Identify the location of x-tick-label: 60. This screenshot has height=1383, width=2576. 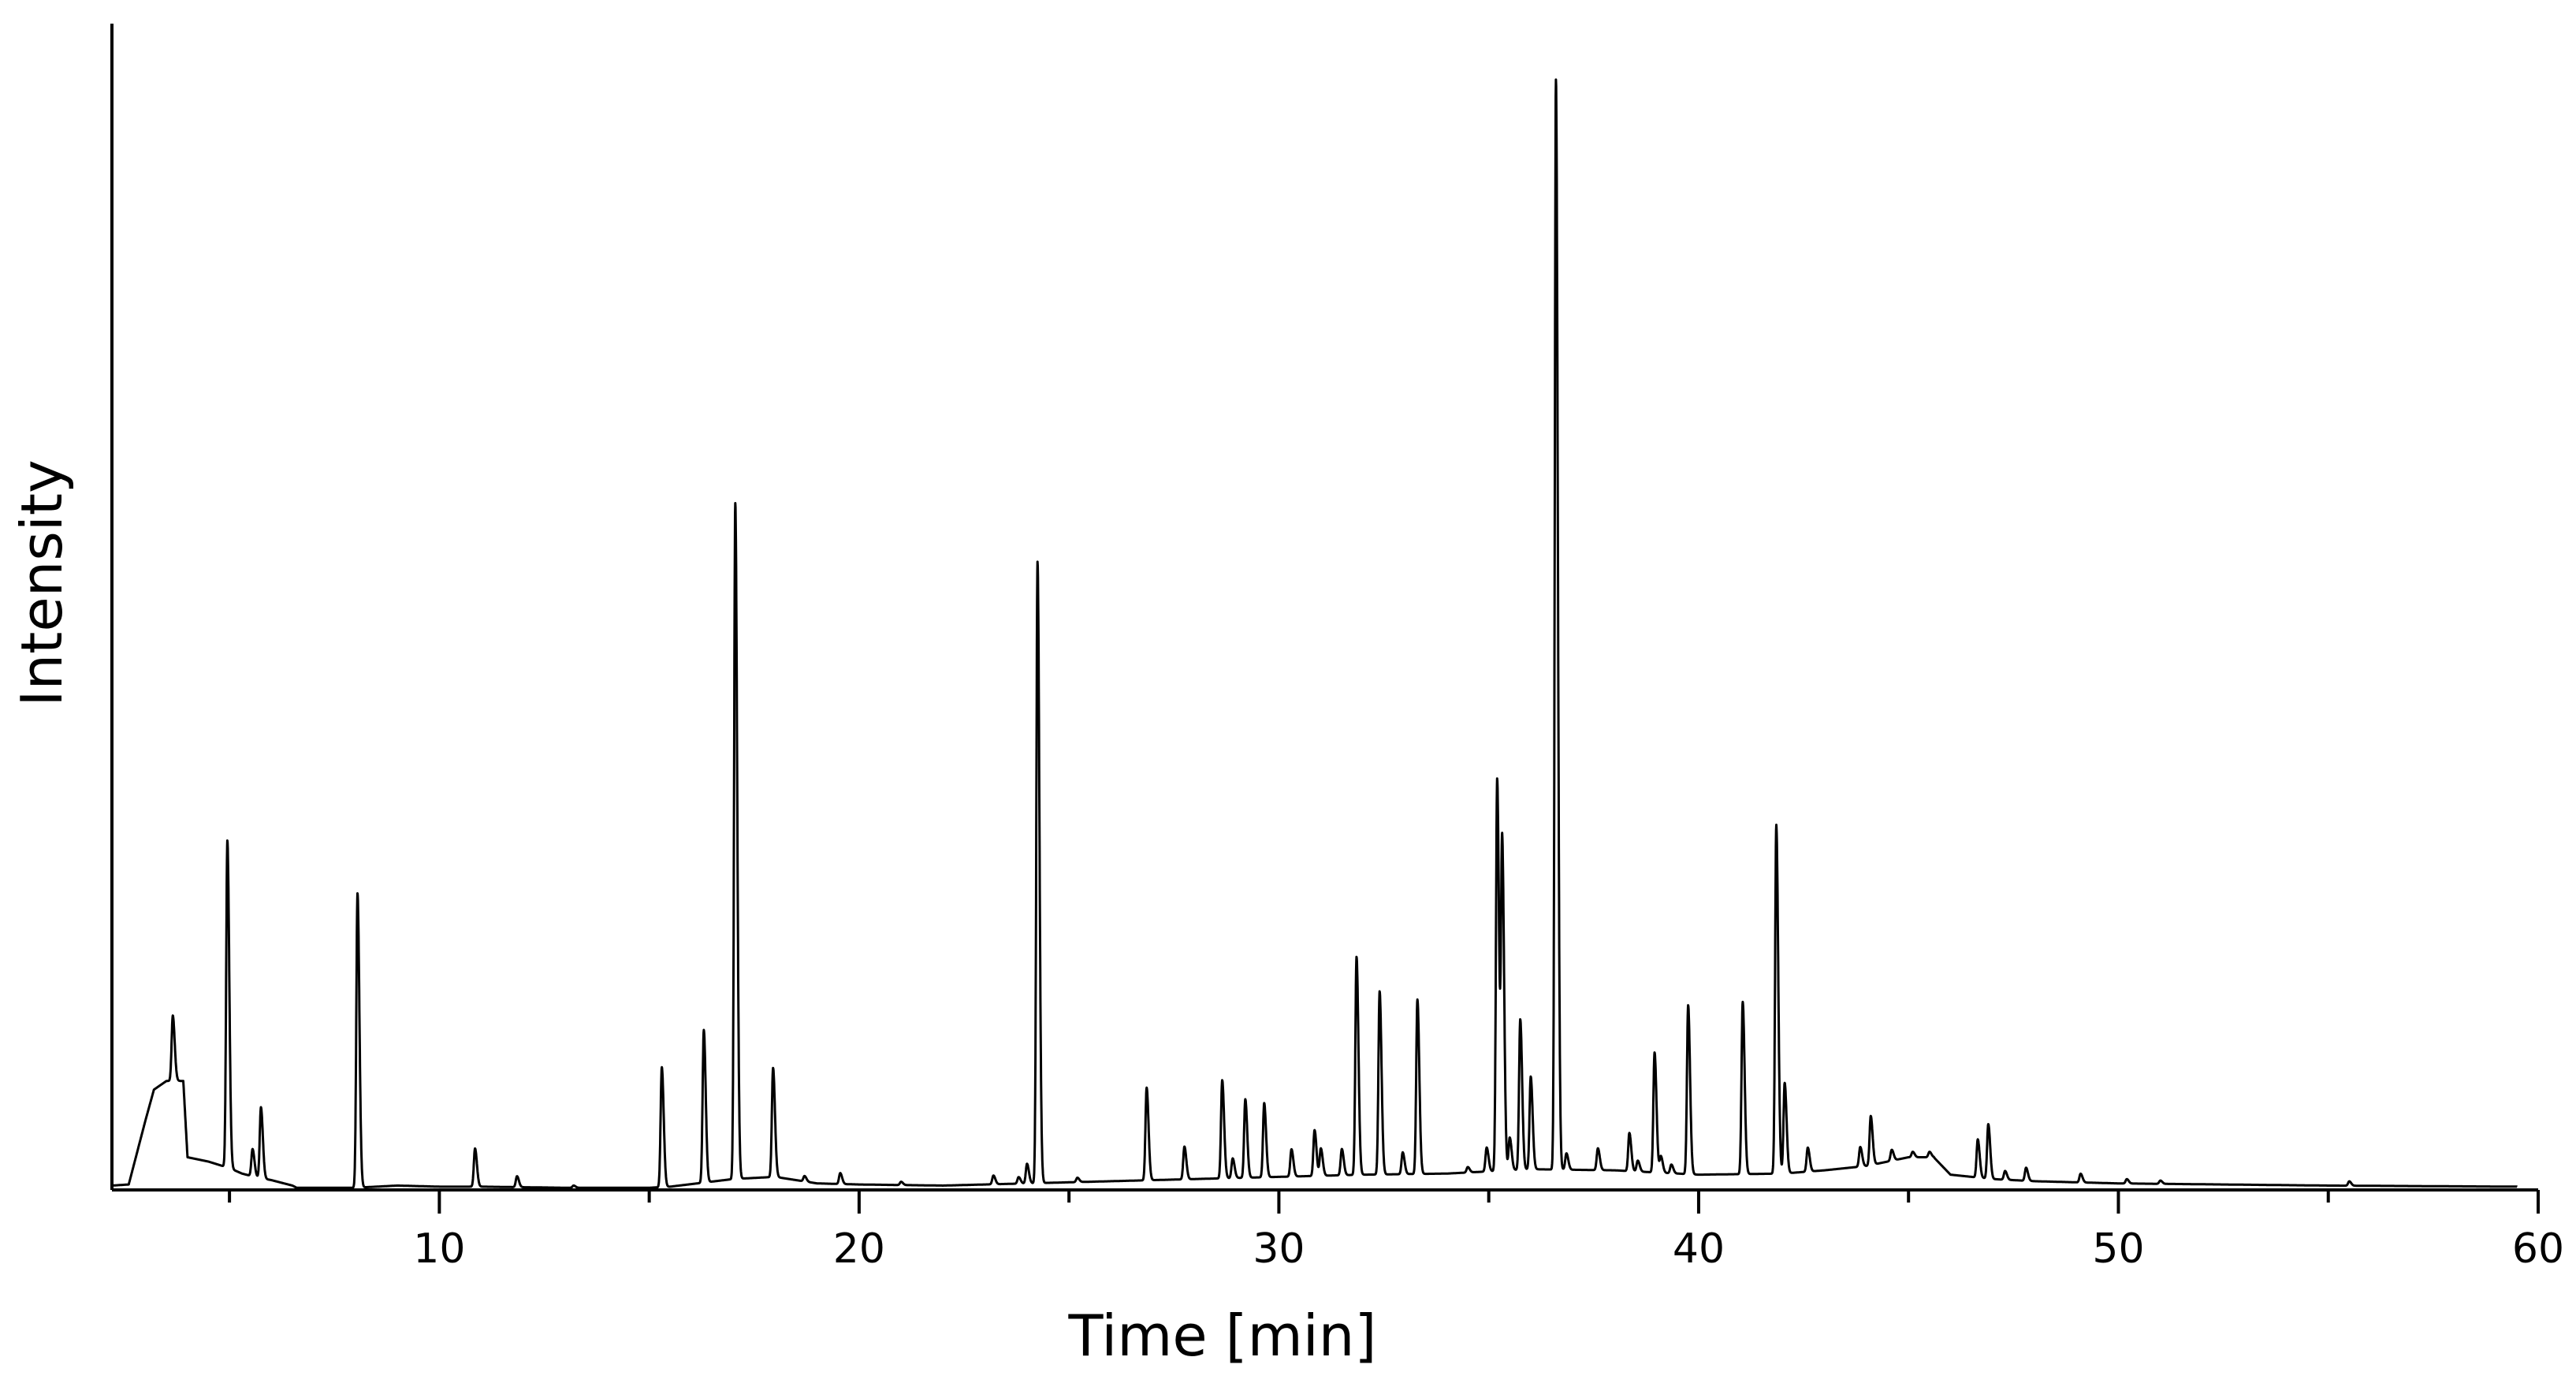
(2538, 1249).